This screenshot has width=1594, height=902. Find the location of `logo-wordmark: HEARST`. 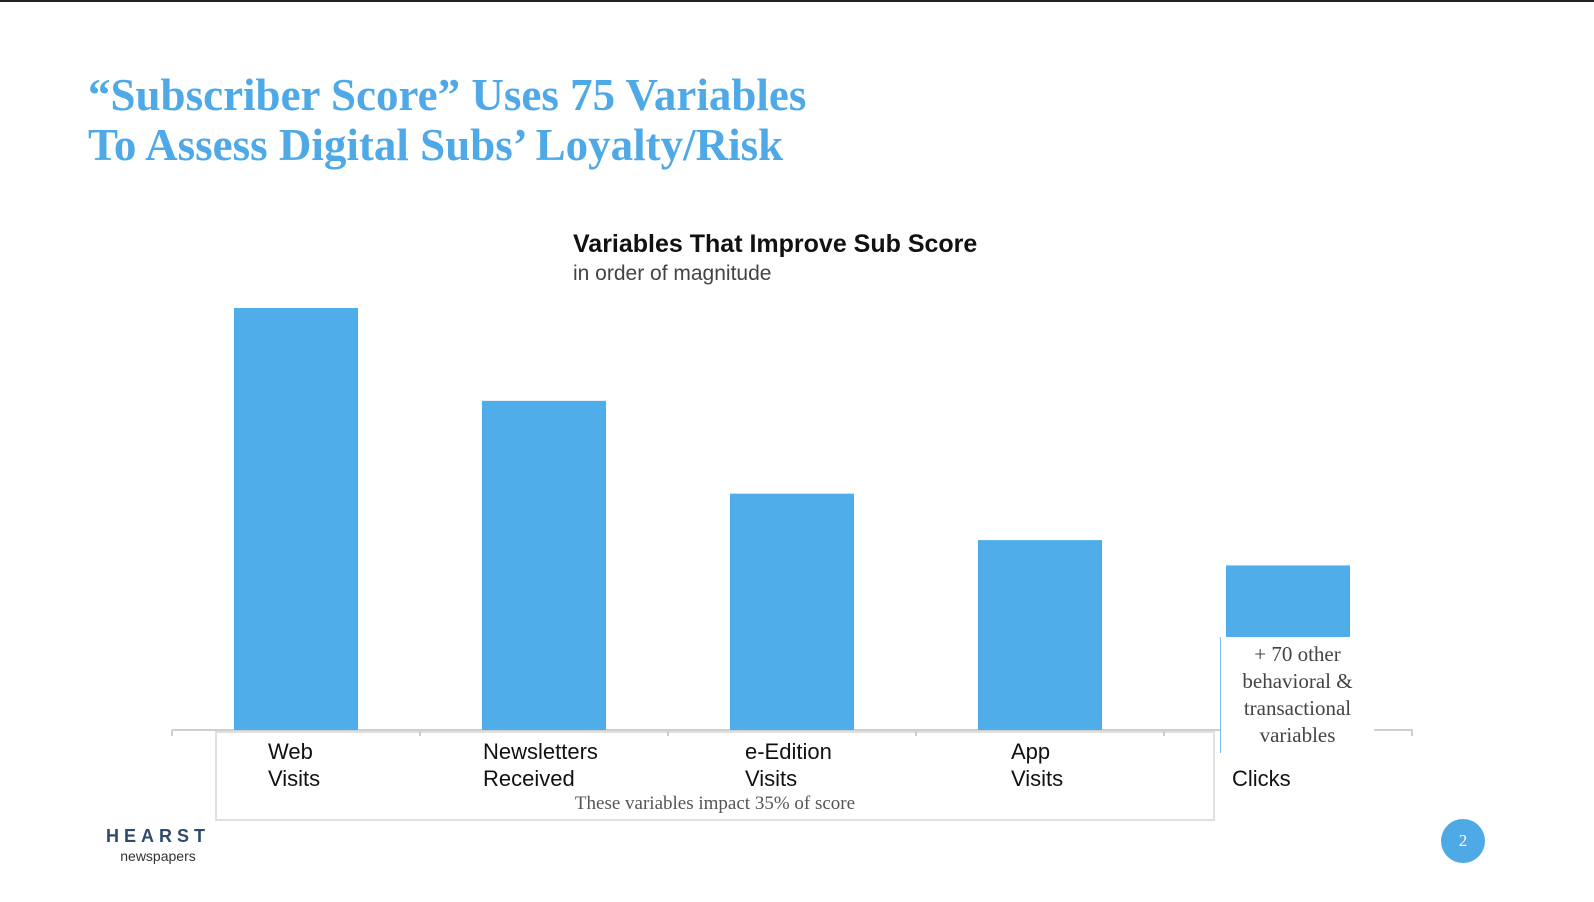

logo-wordmark: HEARST is located at coordinates (157, 836).